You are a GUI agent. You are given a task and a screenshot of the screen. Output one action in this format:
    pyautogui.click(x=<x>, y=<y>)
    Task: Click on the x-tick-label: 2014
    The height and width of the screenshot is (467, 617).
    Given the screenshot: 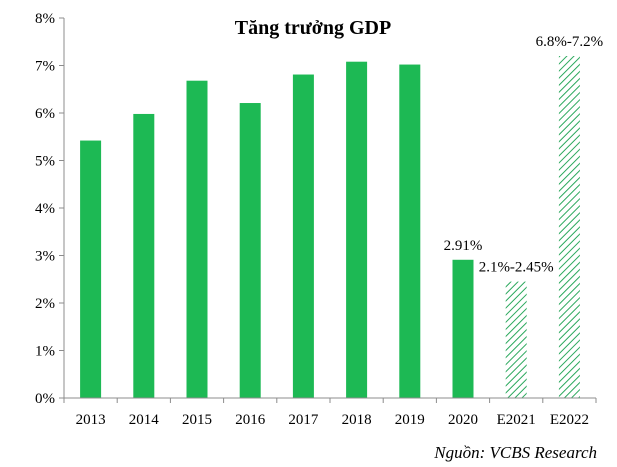 What is the action you would take?
    pyautogui.click(x=144, y=420)
    